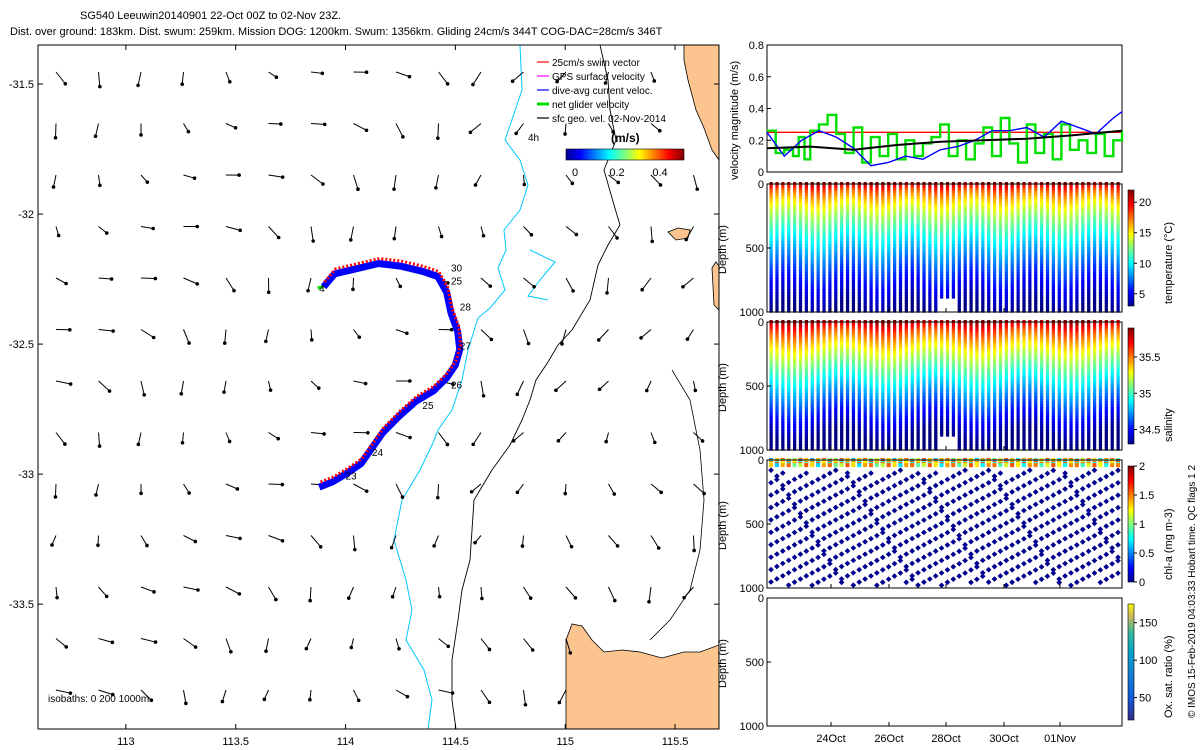  Describe the element at coordinates (428, 406) in the screenshot. I see `day-label: 25` at that location.